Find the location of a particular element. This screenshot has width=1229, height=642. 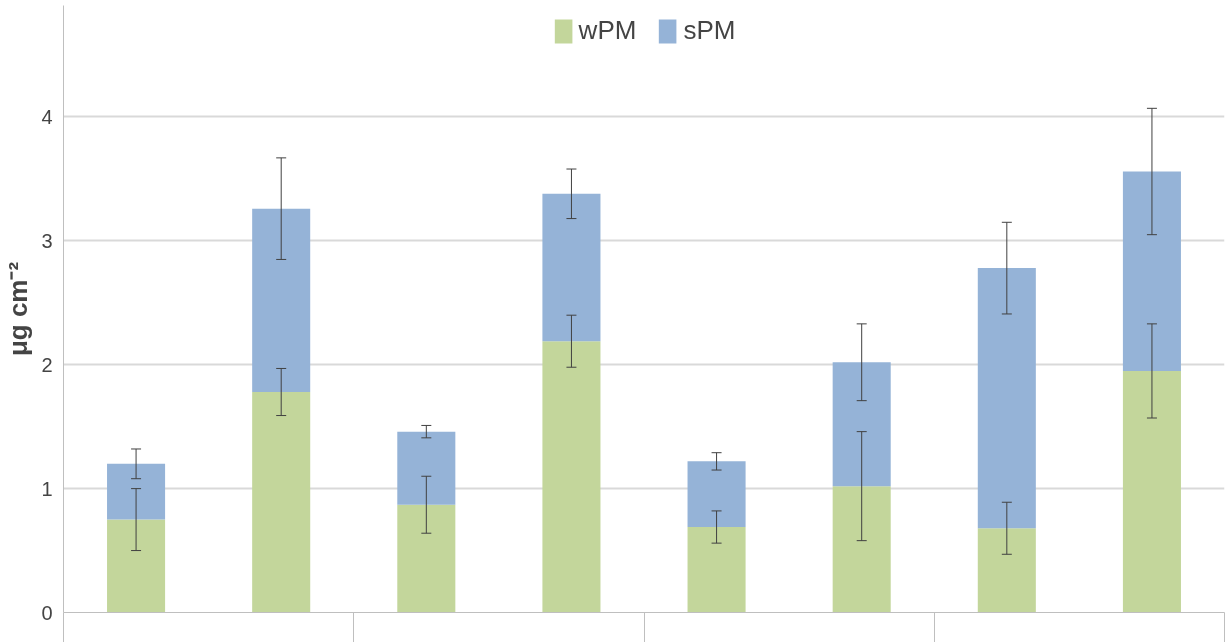

legend-label: sPM is located at coordinates (709, 30).